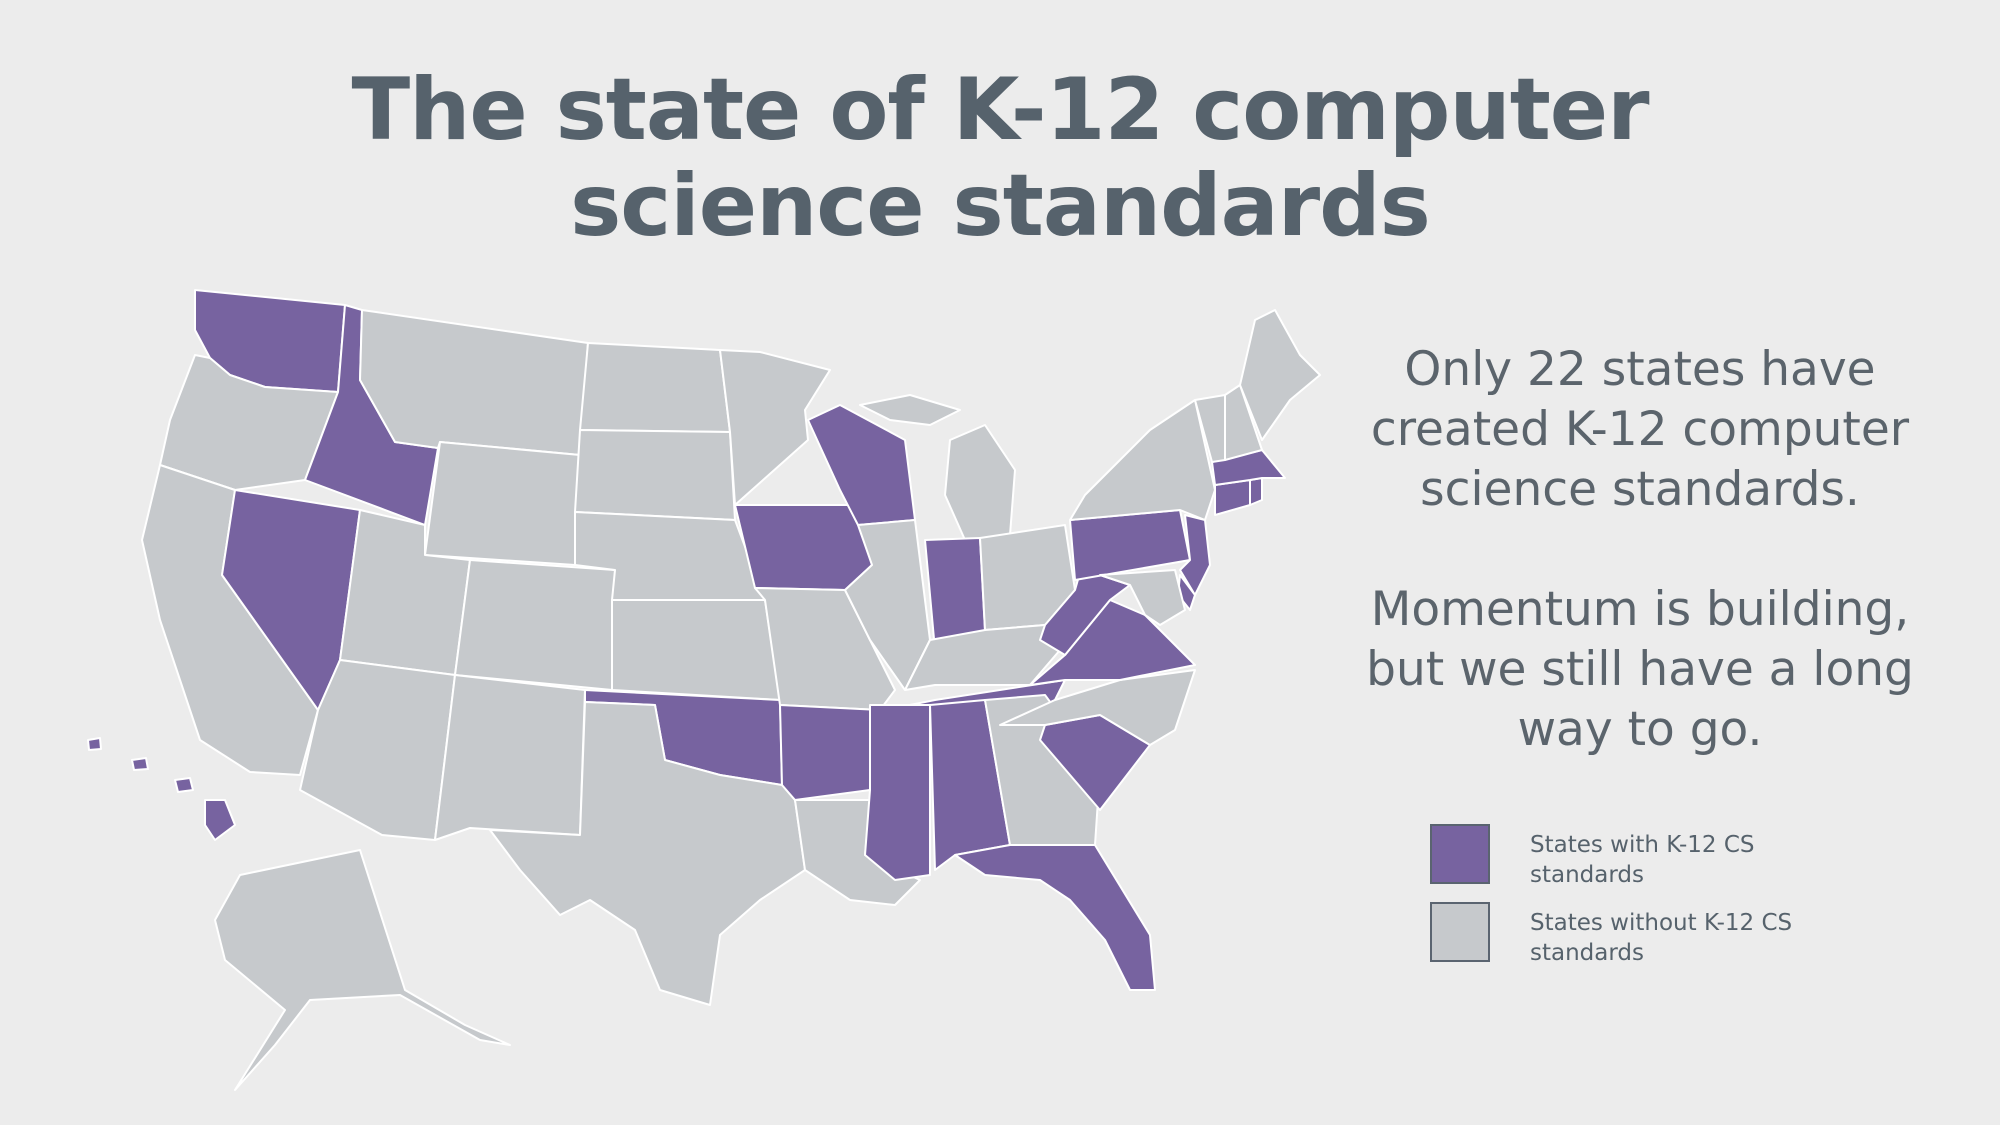 The width and height of the screenshot is (2000, 1125). Describe the element at coordinates (655, 475) in the screenshot. I see `state-south-dakota` at that location.